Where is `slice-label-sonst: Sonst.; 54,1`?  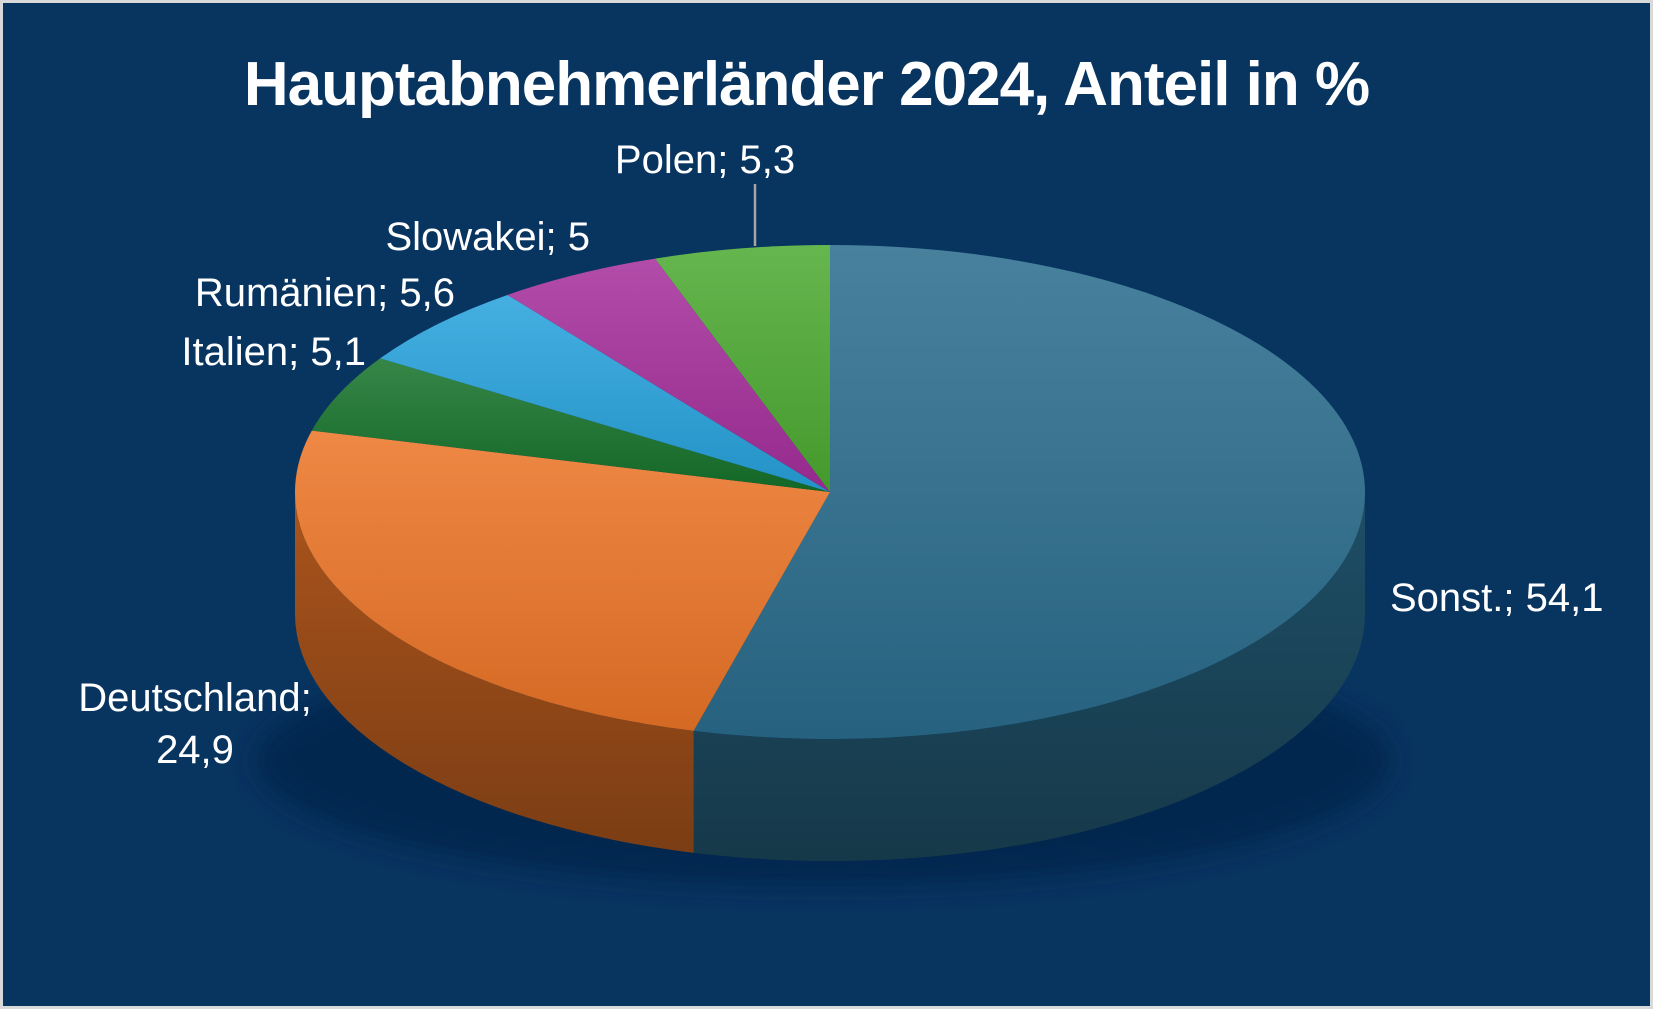 slice-label-sonst: Sonst.; 54,1 is located at coordinates (1496, 598).